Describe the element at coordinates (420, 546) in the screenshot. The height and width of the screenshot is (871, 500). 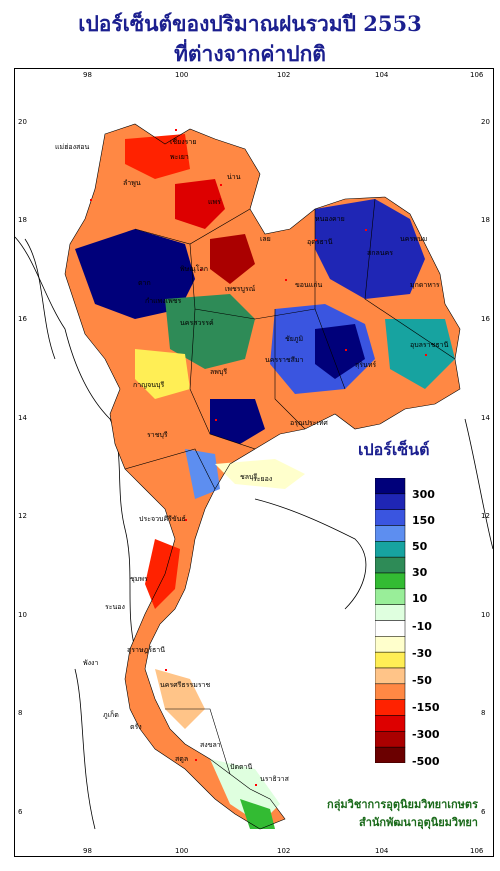
I see `legend-label: 50` at that location.